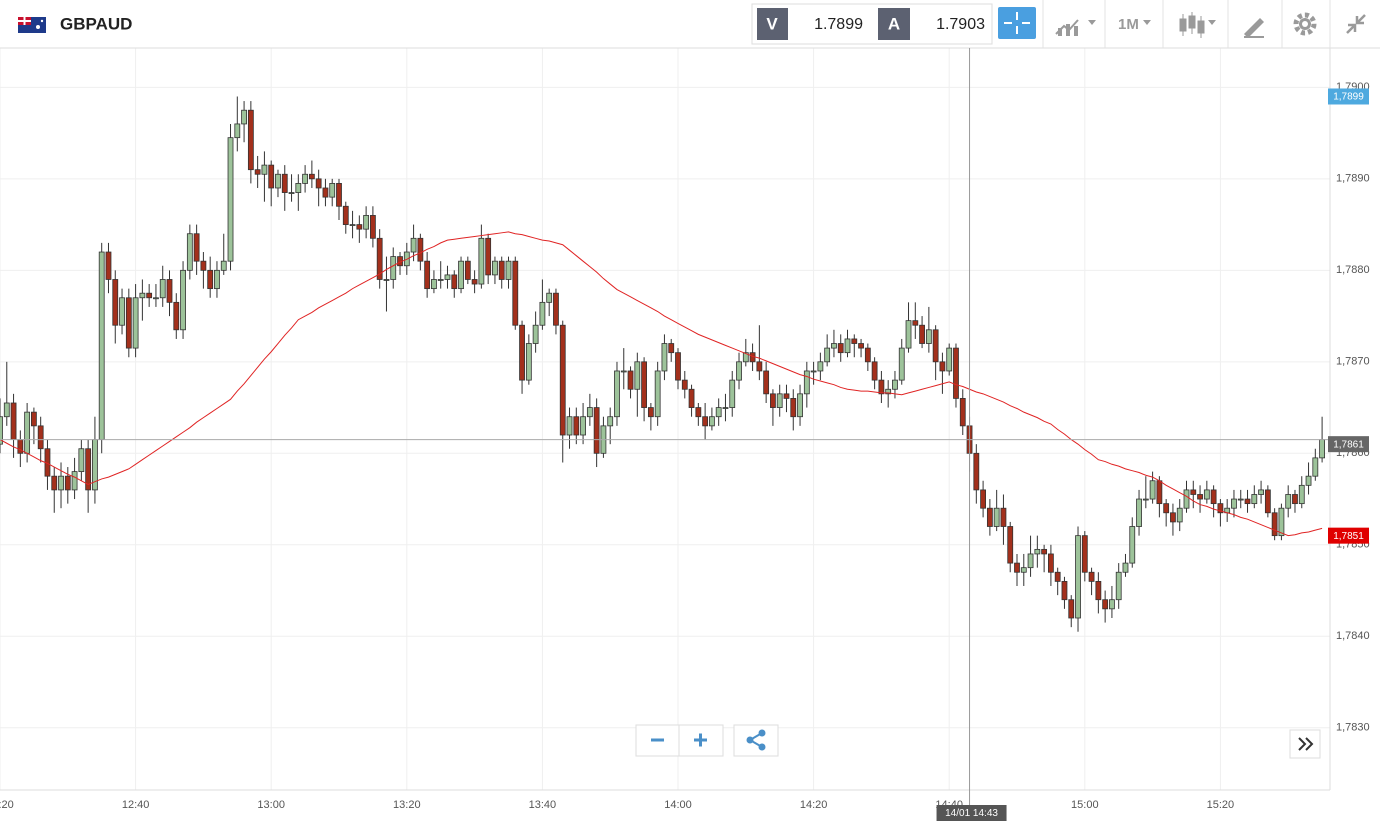 The height and width of the screenshot is (823, 1380). What do you see at coordinates (657, 740) in the screenshot?
I see `zoom-out-button` at bounding box center [657, 740].